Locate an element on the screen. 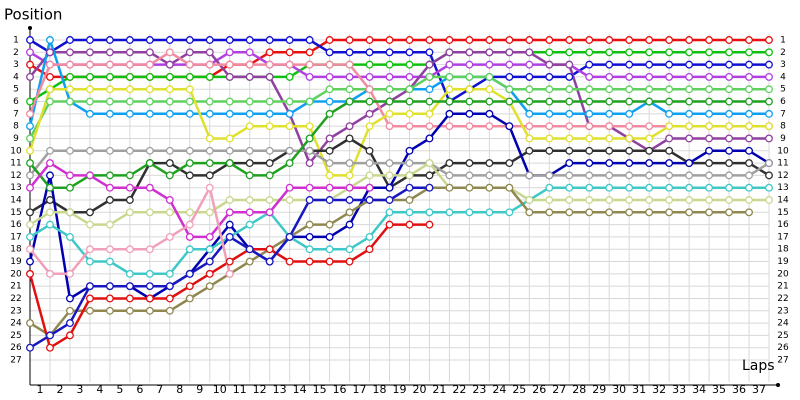 Image resolution: width=800 pixels, height=400 pixels. x-tick-label: 32 is located at coordinates (659, 389).